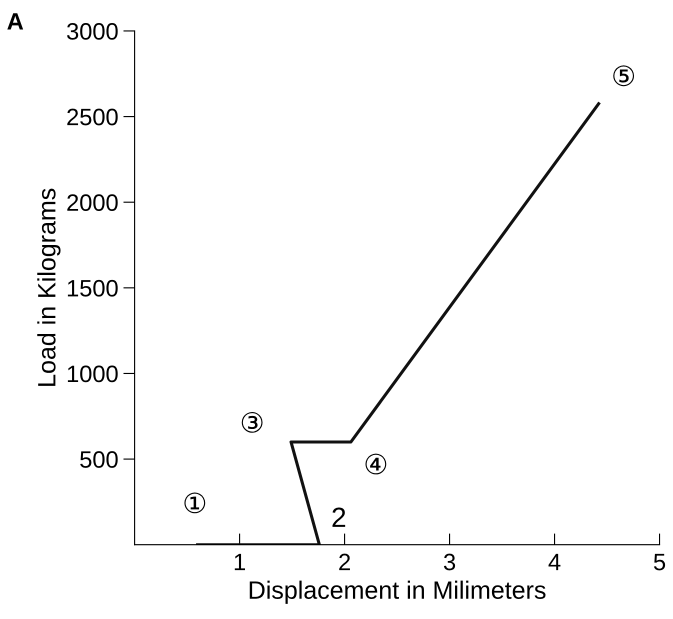  I want to click on y-tick-label: 1000, so click(93, 374).